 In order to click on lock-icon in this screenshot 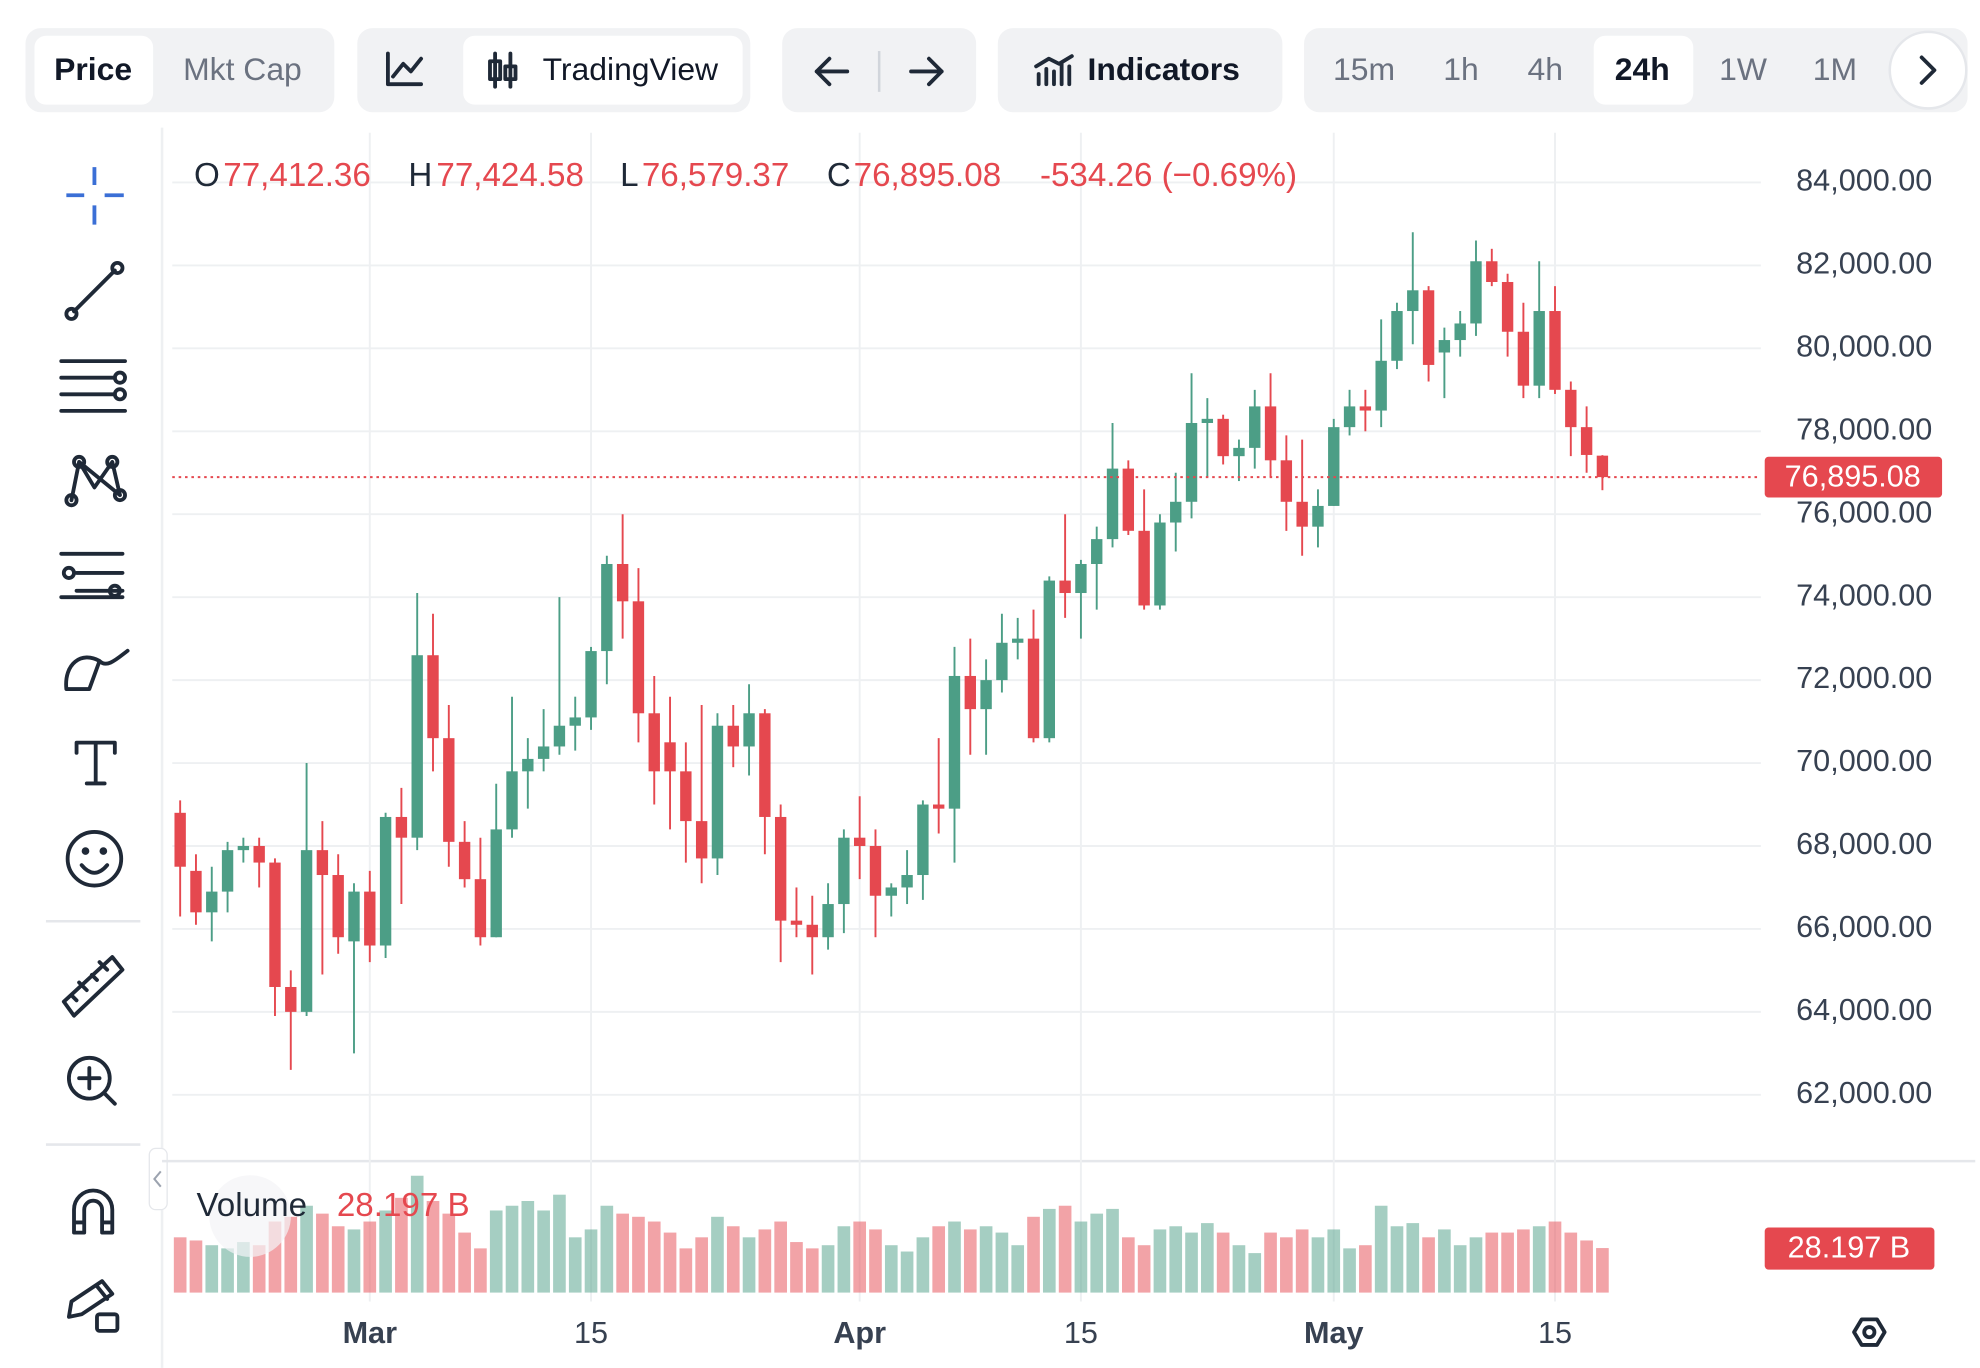, I will do `click(107, 1322)`.